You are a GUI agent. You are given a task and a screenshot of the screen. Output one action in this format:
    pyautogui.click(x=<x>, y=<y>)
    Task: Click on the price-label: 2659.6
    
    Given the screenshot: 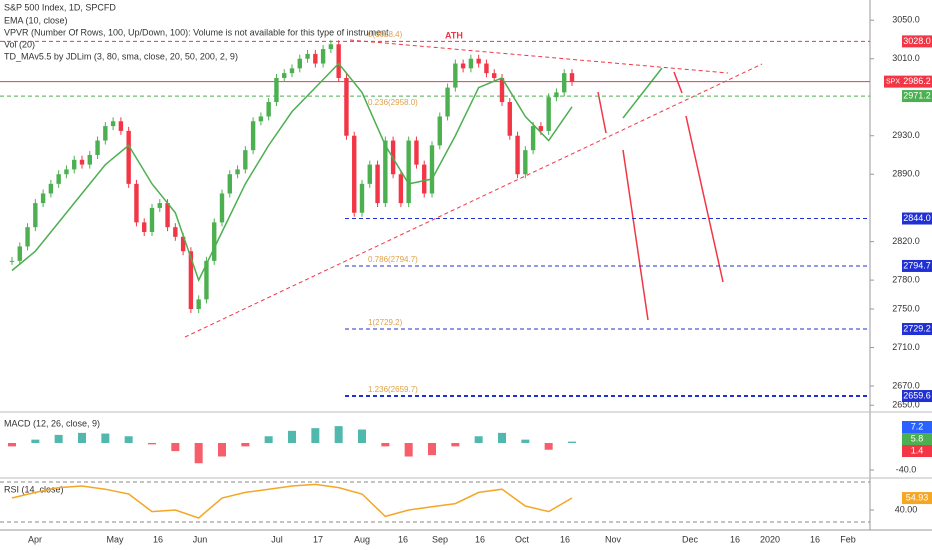 What is the action you would take?
    pyautogui.click(x=917, y=395)
    